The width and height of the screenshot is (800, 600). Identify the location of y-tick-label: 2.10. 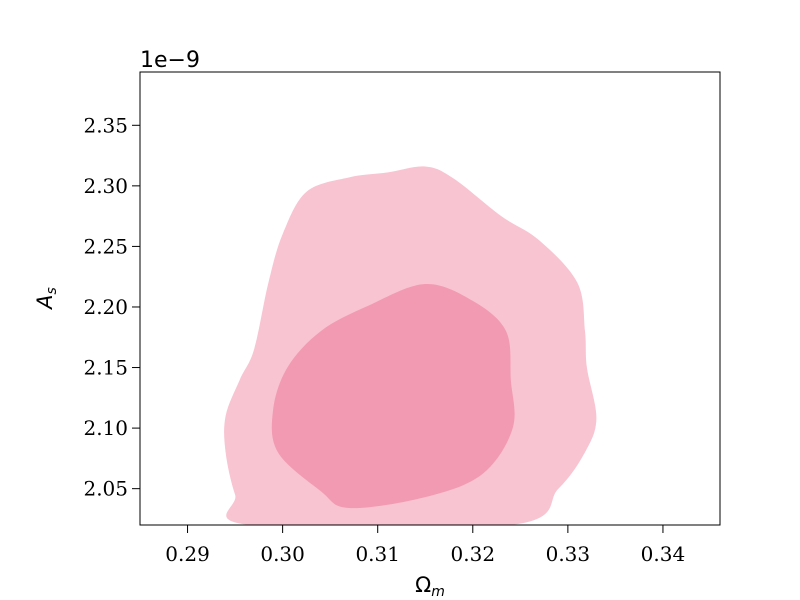
(105, 428).